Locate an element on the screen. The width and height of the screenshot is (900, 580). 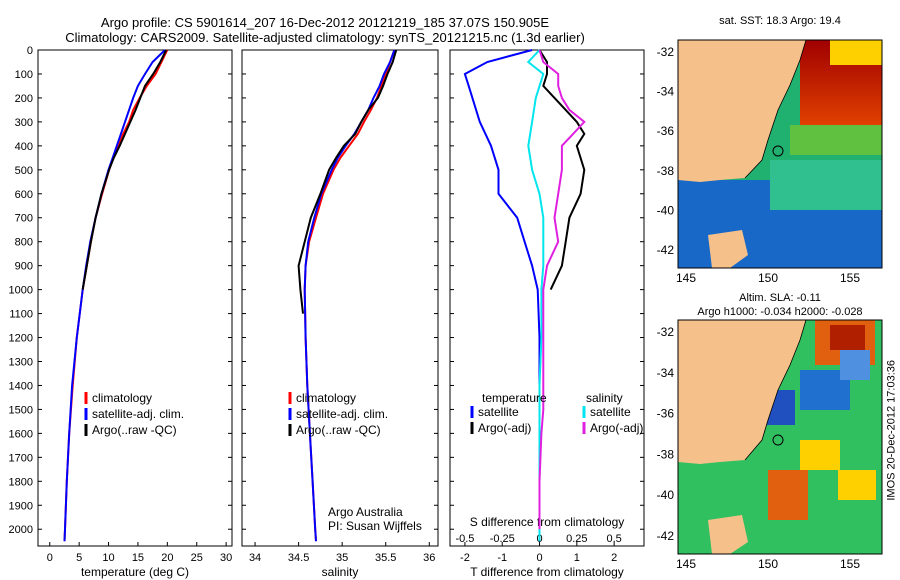
legend-title: salinity is located at coordinates (604, 398).